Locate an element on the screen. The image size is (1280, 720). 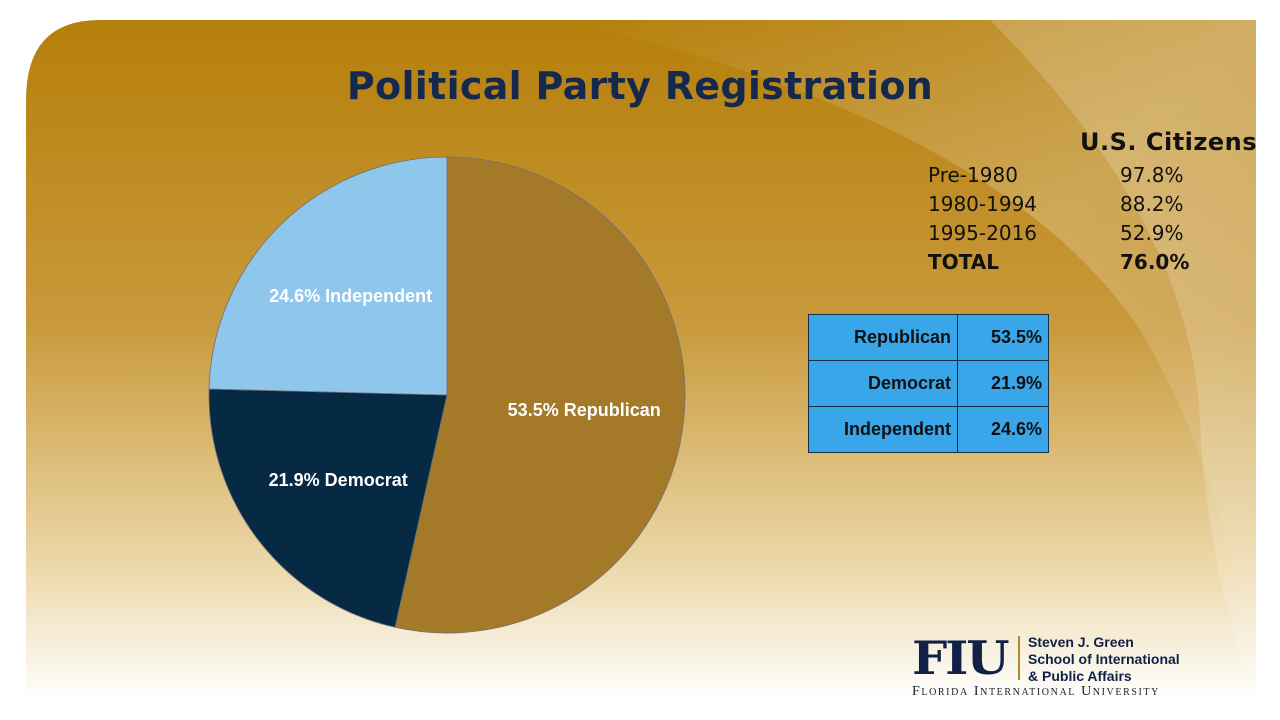
logo-school-line: School of International is located at coordinates (1104, 659).